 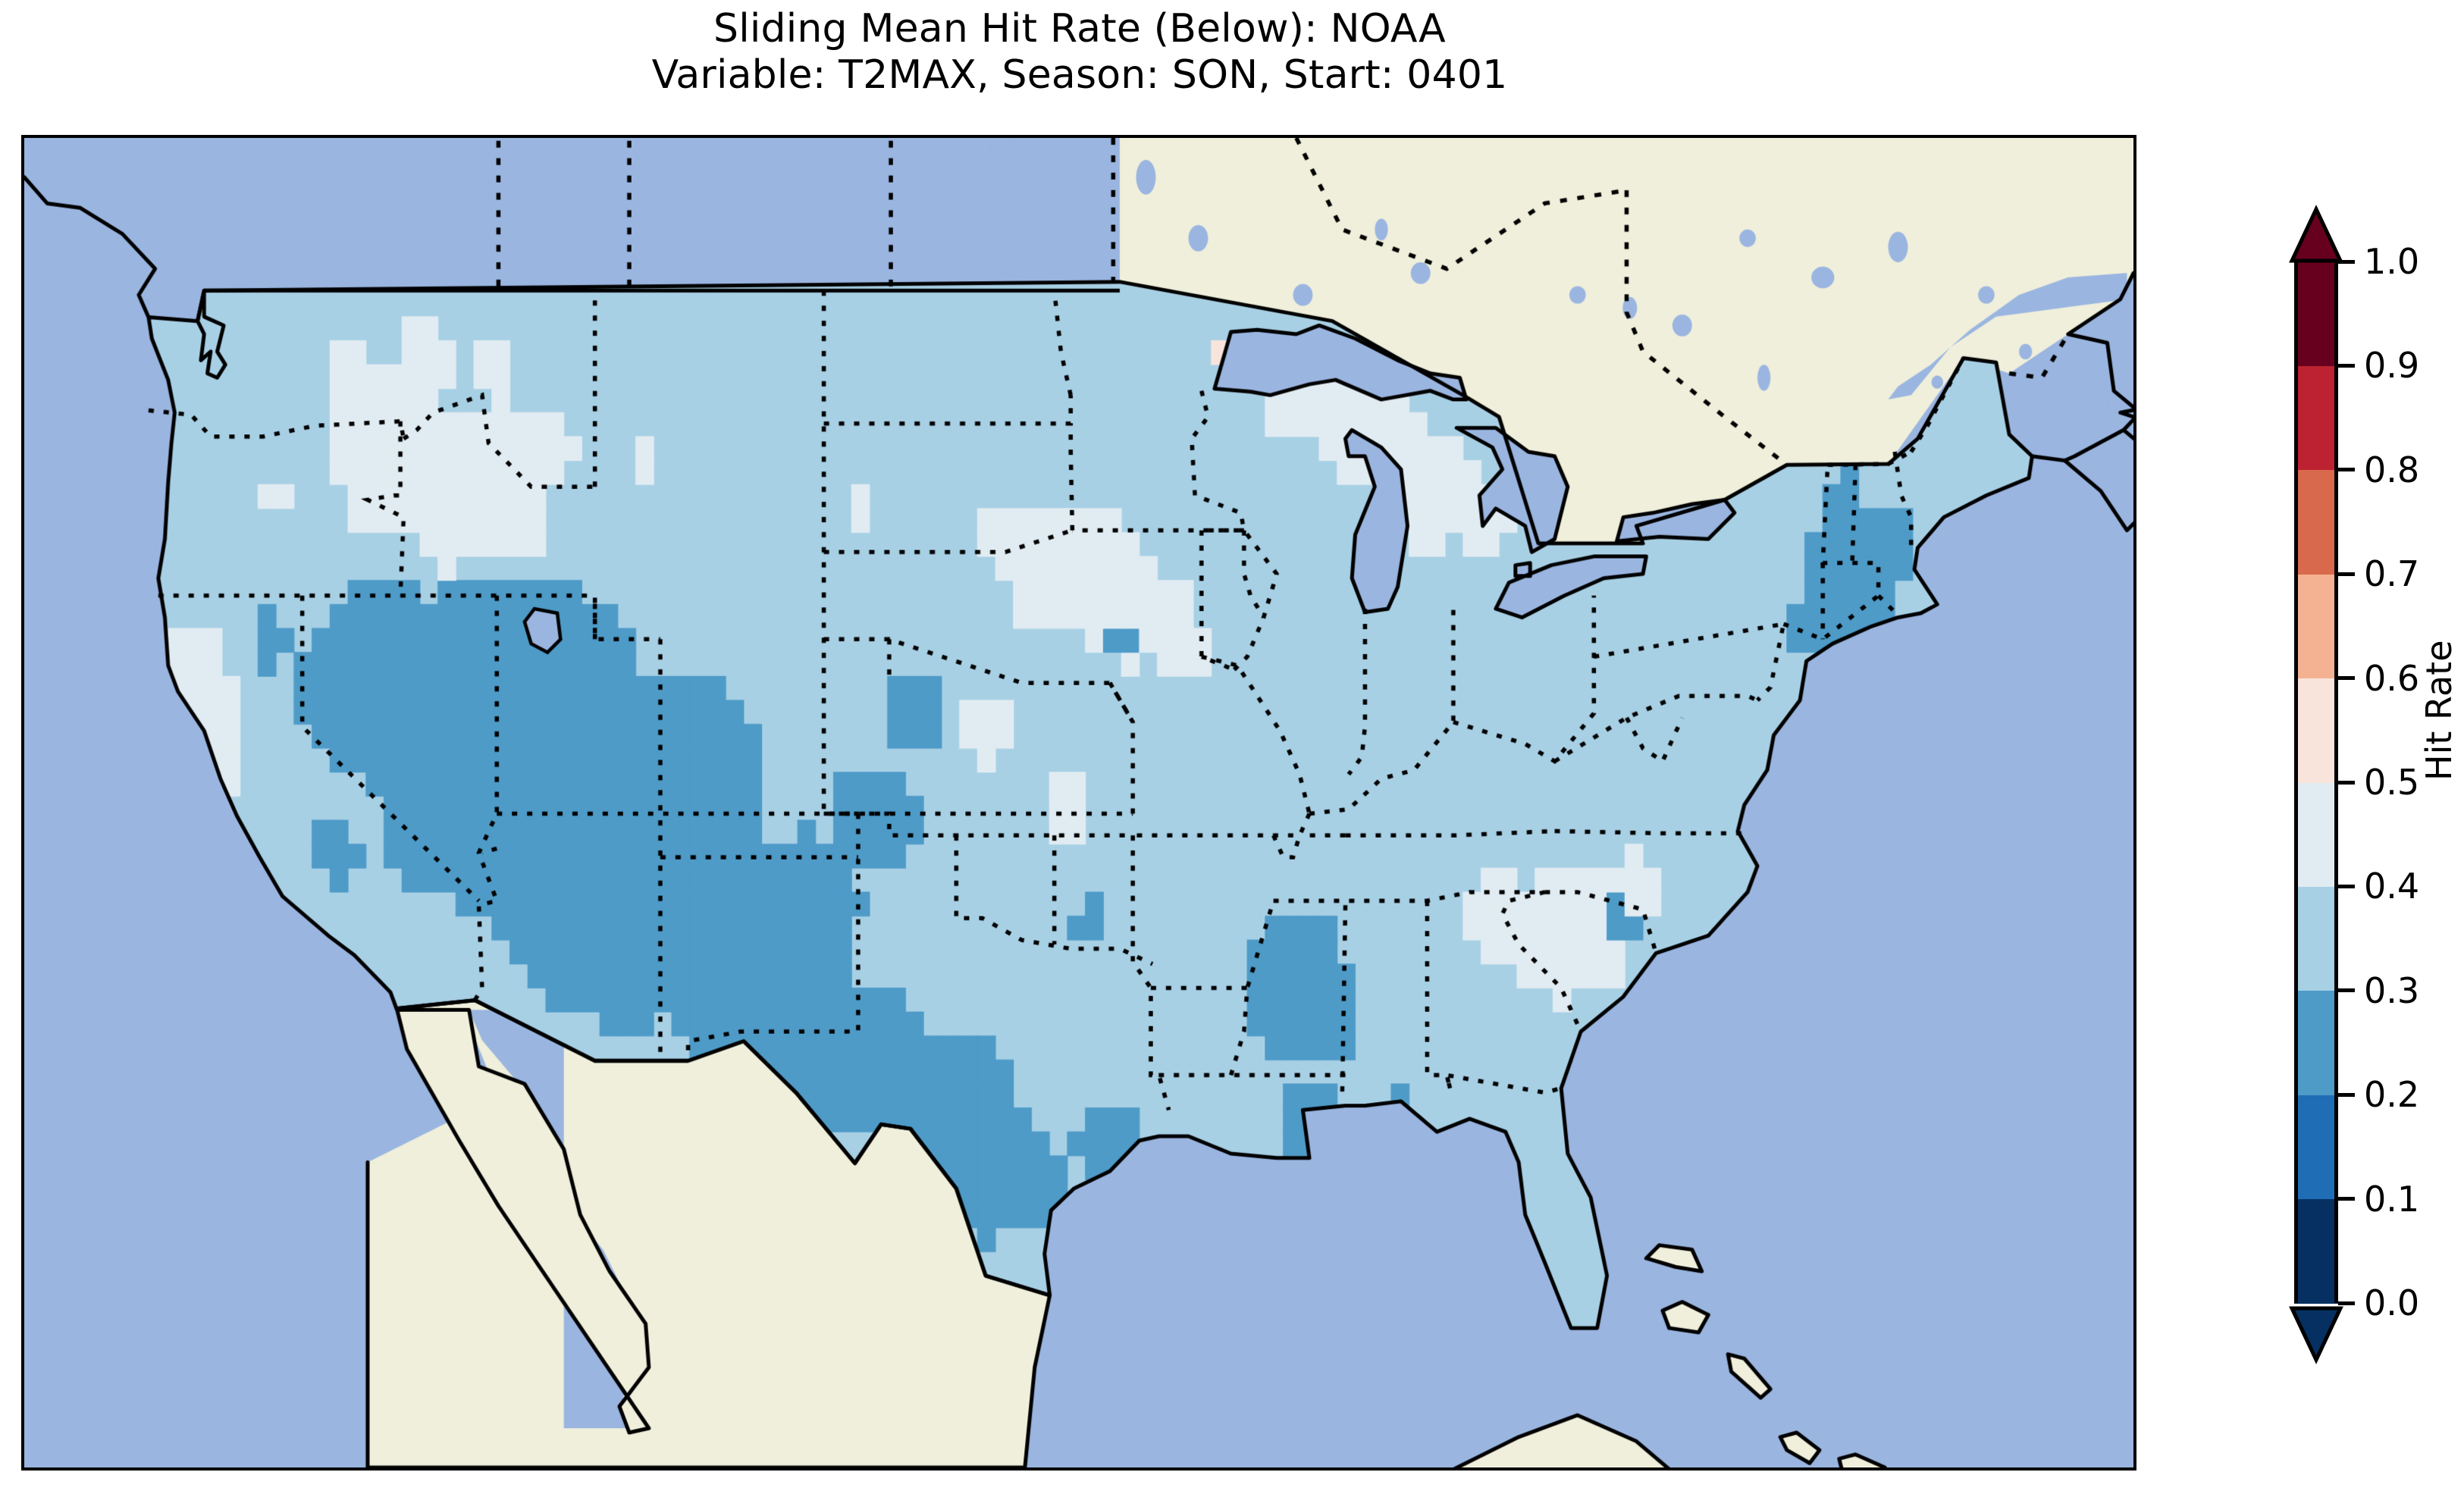 I want to click on colorbar-tick-label-0.4: 0.4, so click(x=2392, y=886).